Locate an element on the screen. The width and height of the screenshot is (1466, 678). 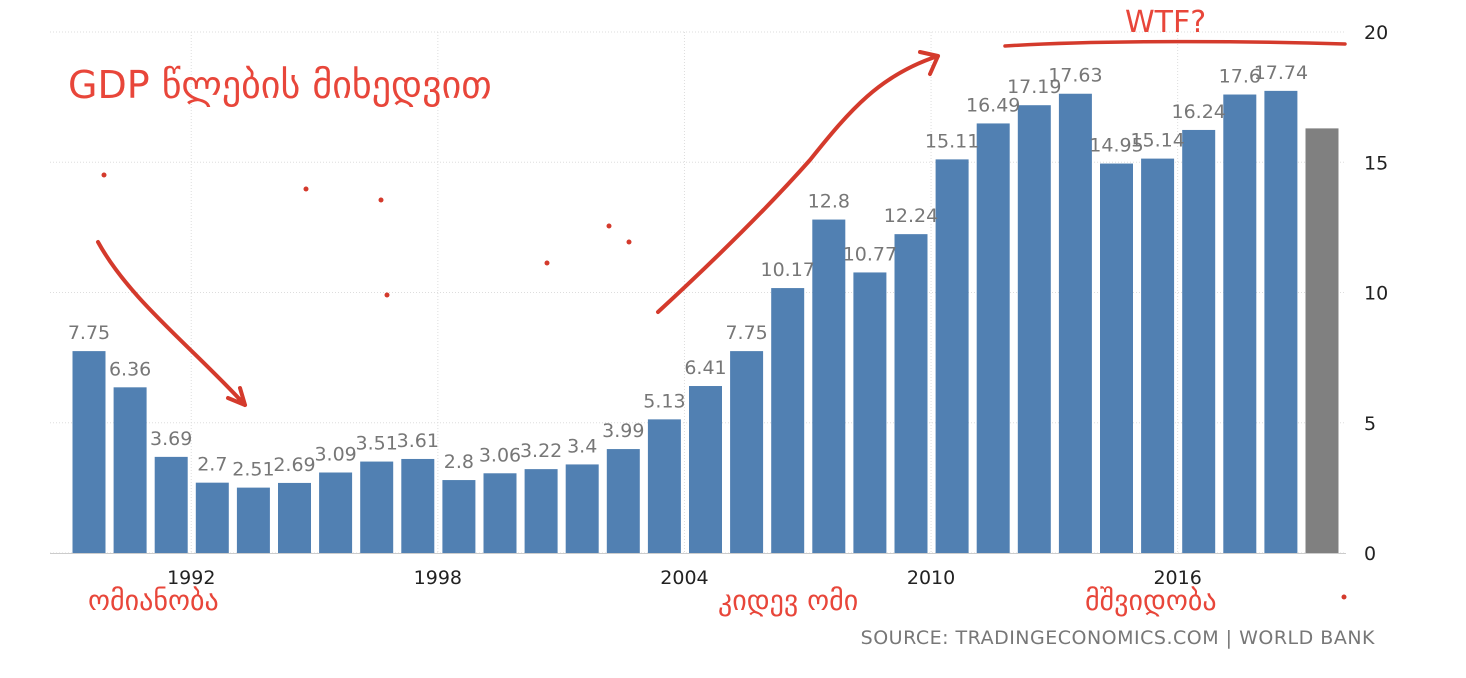
period-war-again-label: კიდევ ომი is located at coordinates (788, 600).